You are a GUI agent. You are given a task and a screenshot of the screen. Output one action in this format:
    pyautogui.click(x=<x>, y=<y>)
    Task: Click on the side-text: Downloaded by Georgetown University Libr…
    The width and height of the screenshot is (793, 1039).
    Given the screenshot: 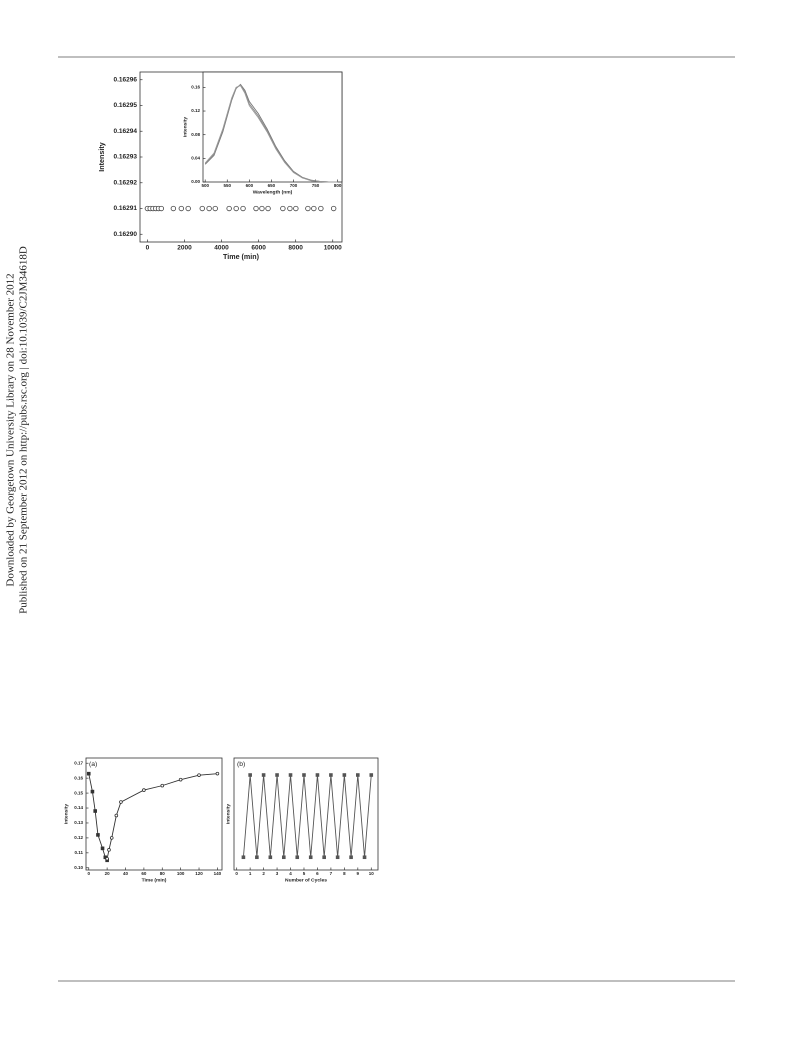 What is the action you would take?
    pyautogui.click(x=11, y=429)
    